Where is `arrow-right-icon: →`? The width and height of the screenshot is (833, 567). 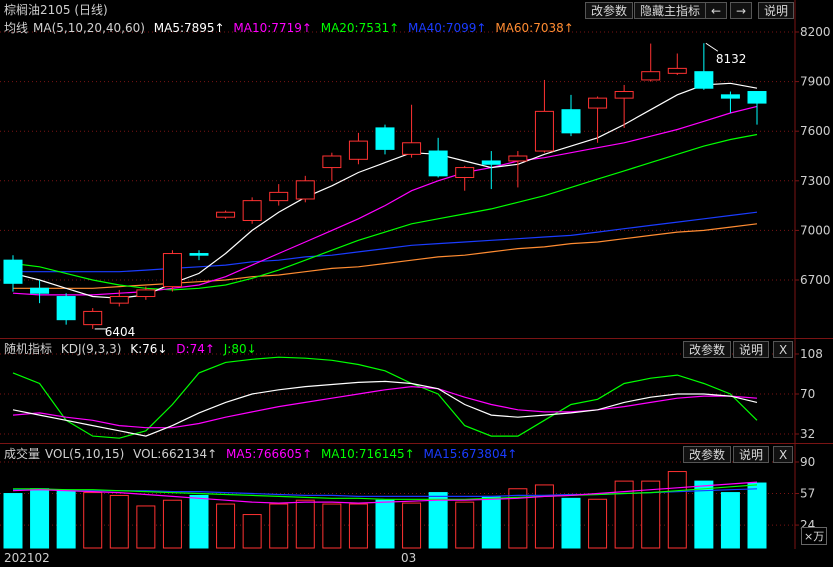
arrow-right-icon: → is located at coordinates (741, 10).